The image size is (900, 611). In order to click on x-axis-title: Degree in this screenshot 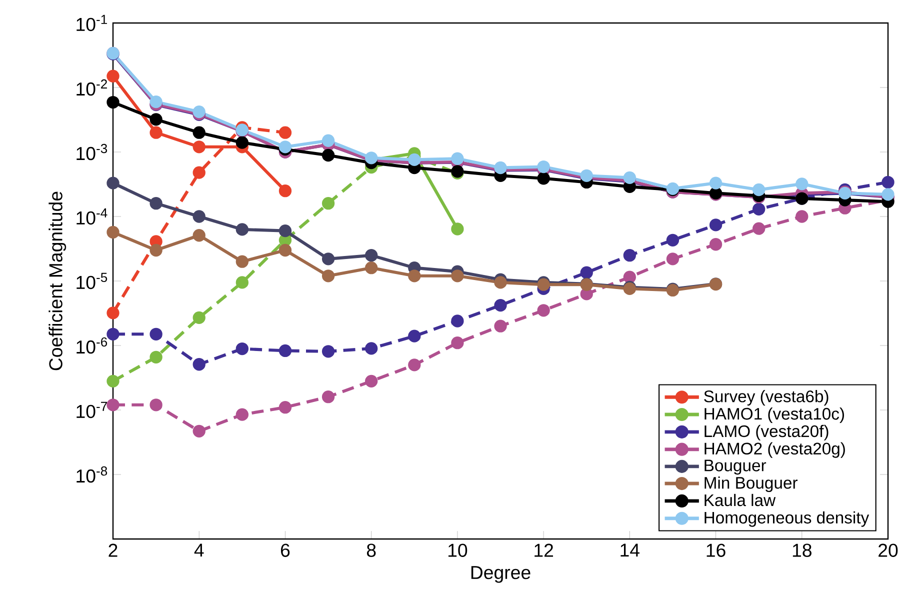, I will do `click(500, 574)`.